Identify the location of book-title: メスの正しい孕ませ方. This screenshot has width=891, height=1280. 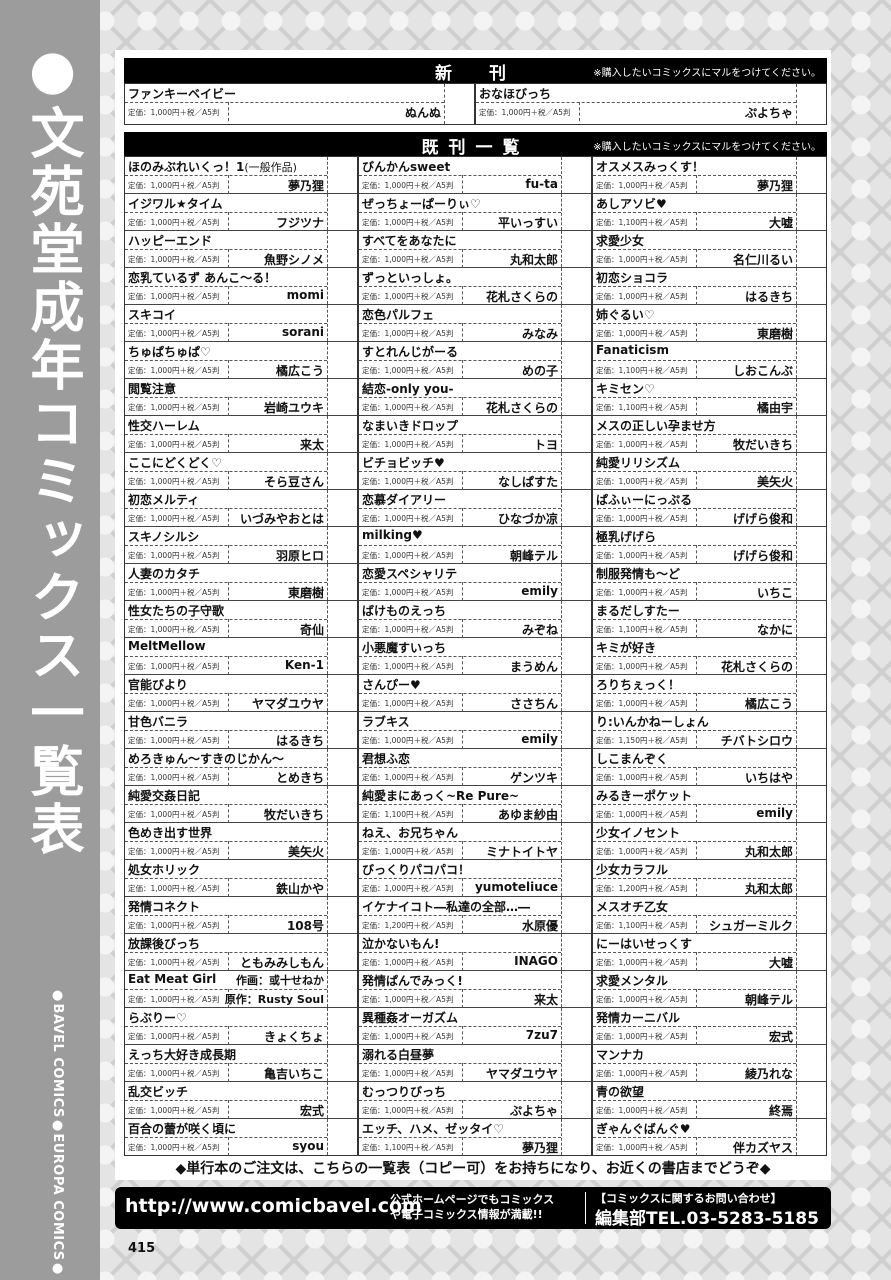
(656, 425).